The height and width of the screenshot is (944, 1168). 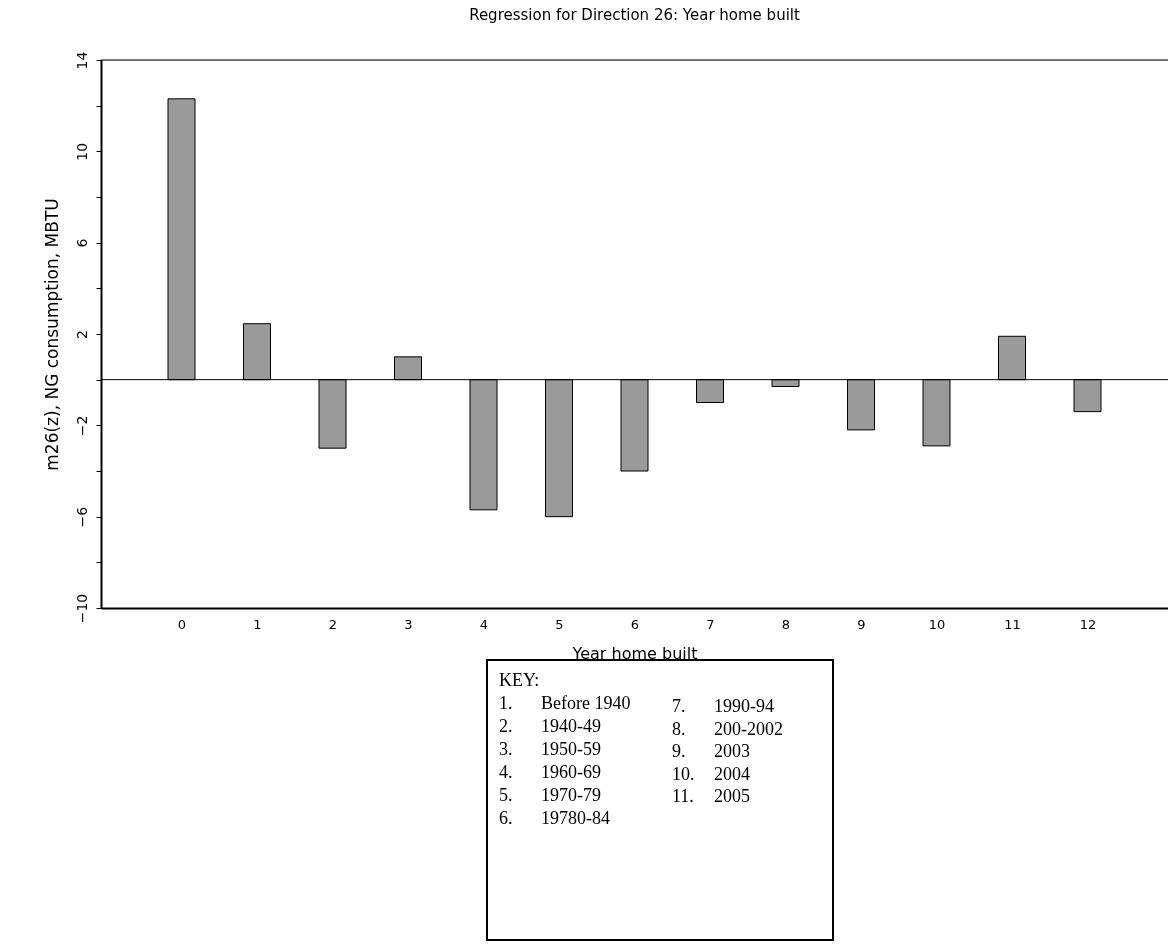 What do you see at coordinates (81, 151) in the screenshot?
I see `y-tick-label: 10` at bounding box center [81, 151].